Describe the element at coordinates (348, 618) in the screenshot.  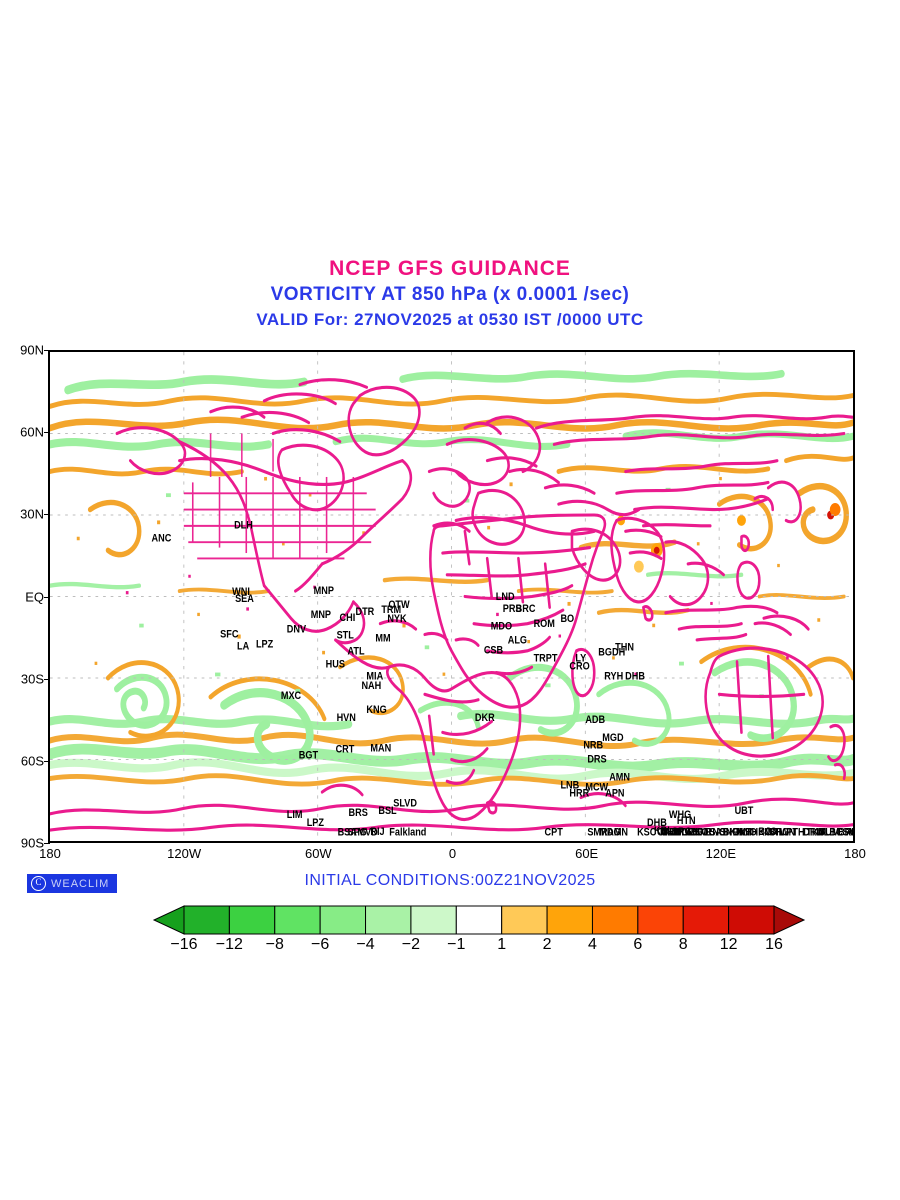
I see `city-label: CHI` at that location.